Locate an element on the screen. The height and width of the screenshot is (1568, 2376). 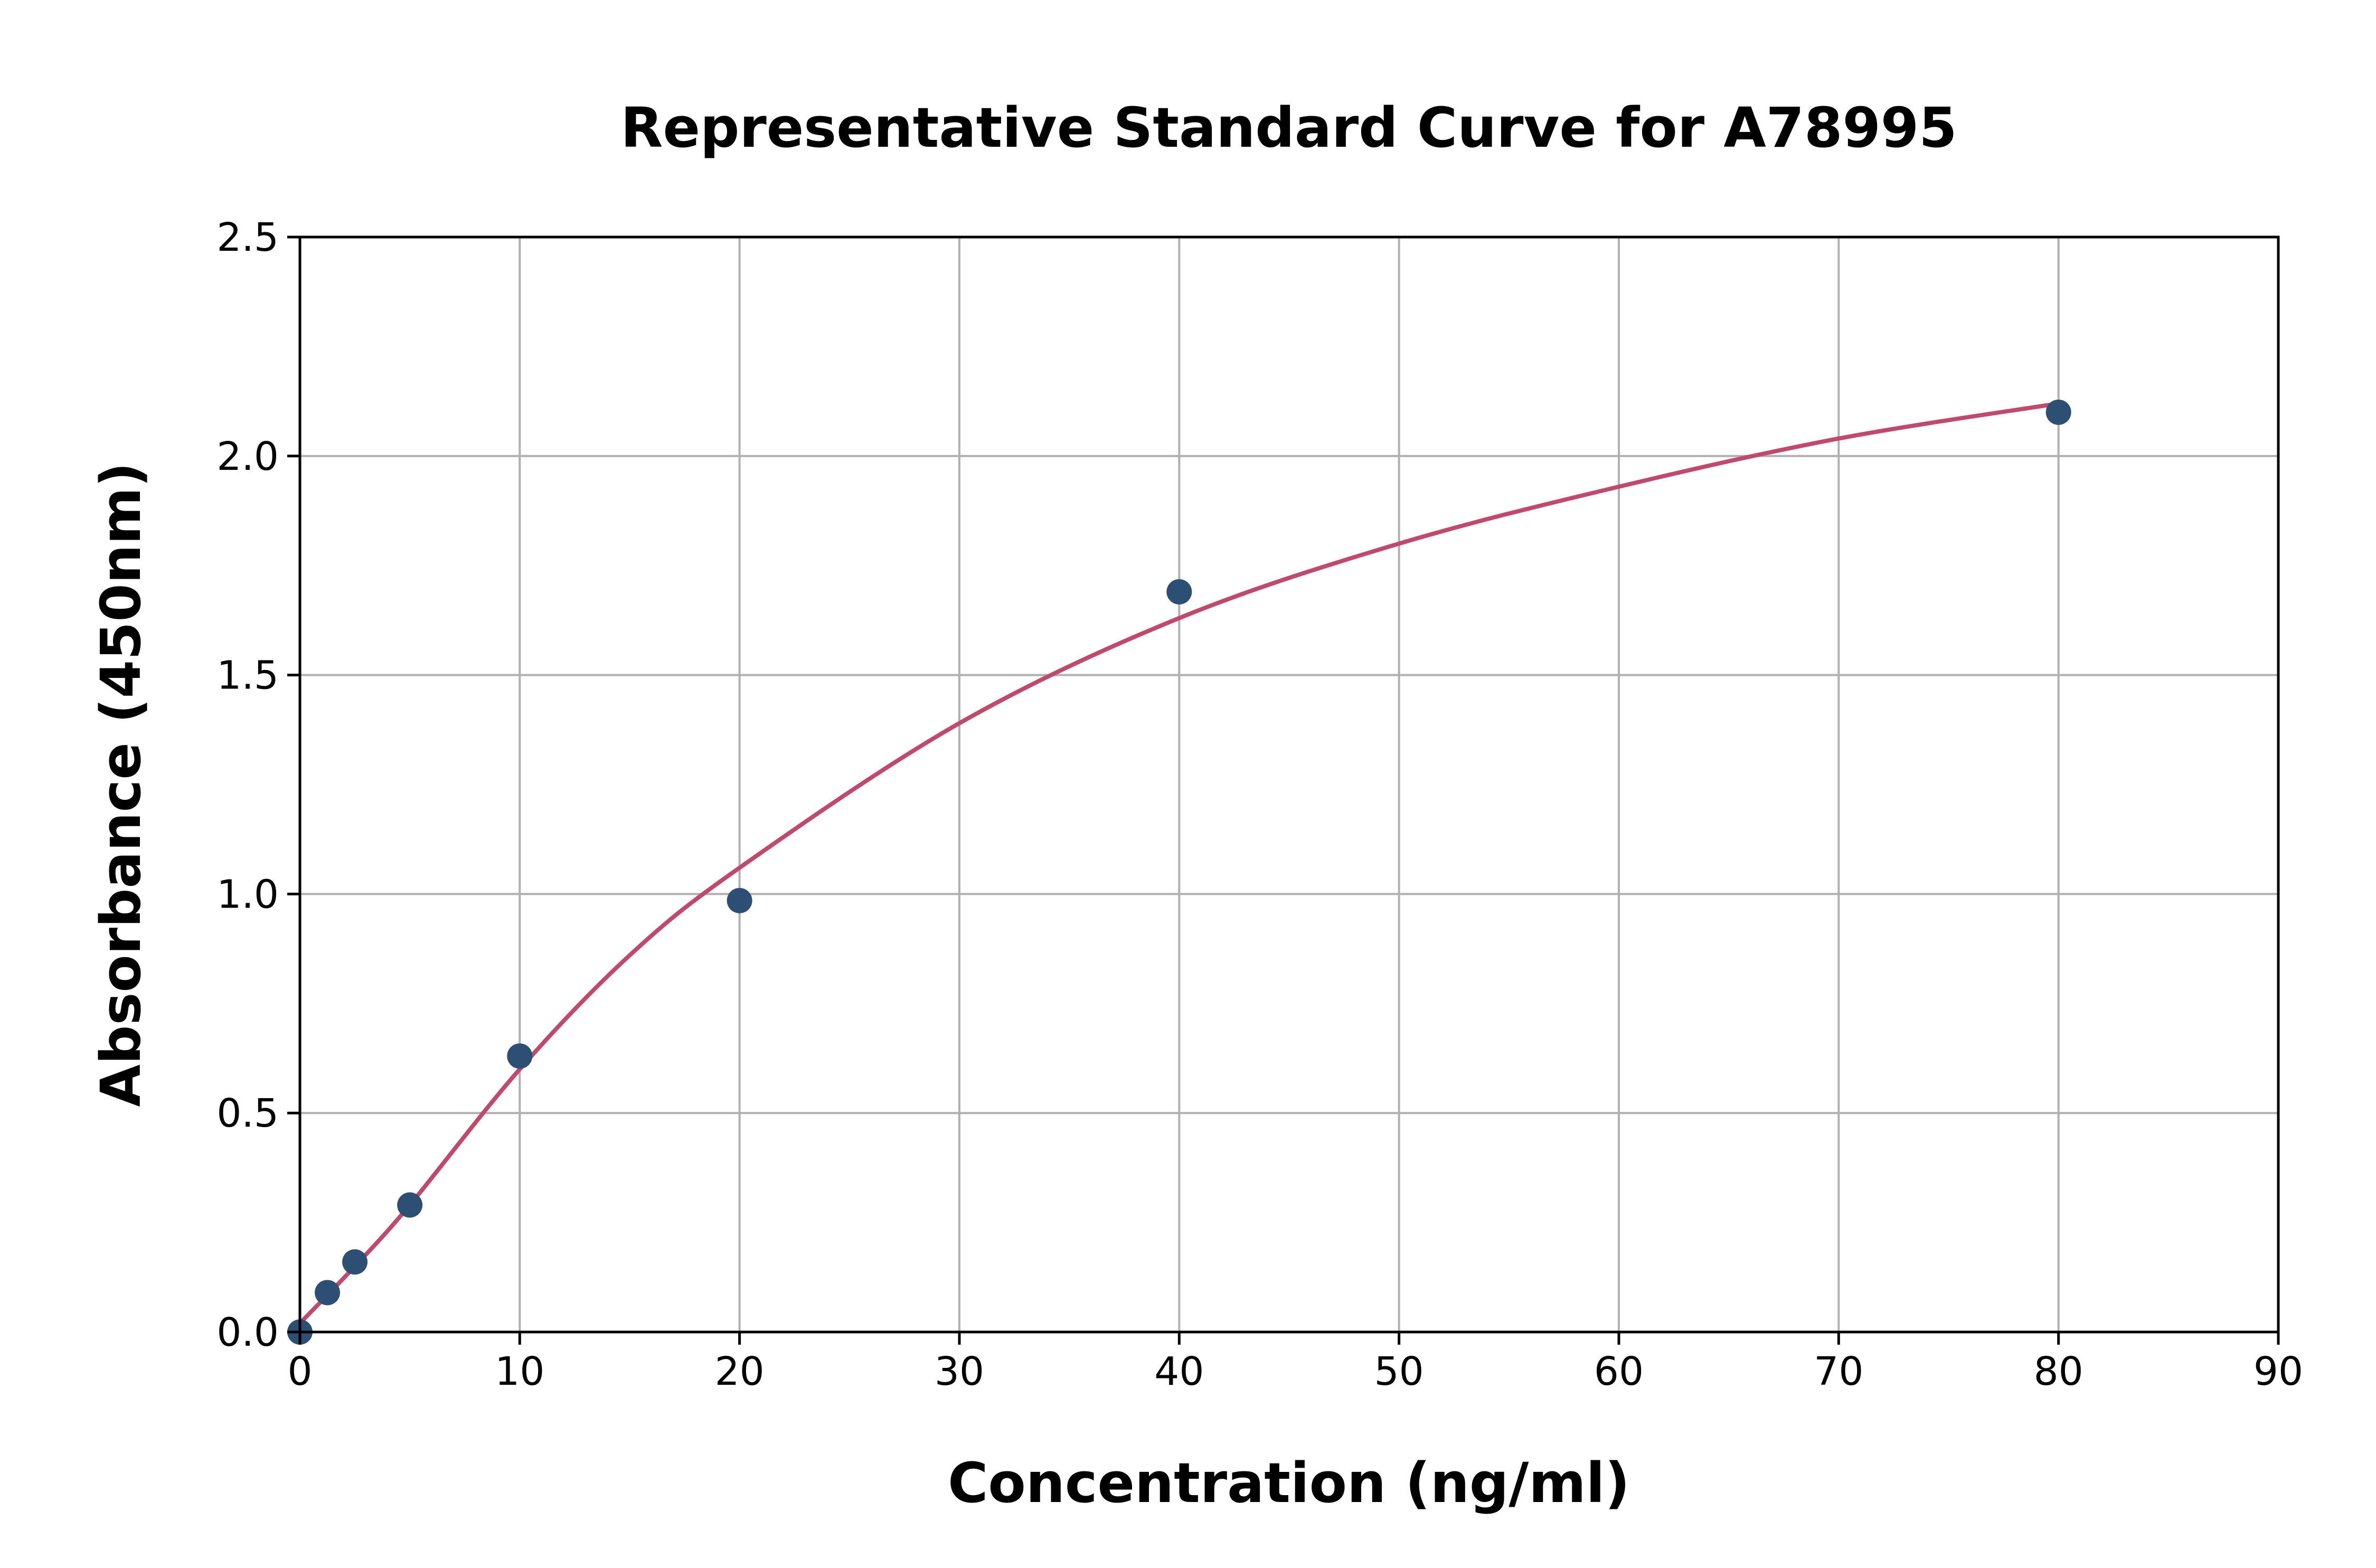
chart-title: Representative Standard Curve for A78995 is located at coordinates (1288, 128).